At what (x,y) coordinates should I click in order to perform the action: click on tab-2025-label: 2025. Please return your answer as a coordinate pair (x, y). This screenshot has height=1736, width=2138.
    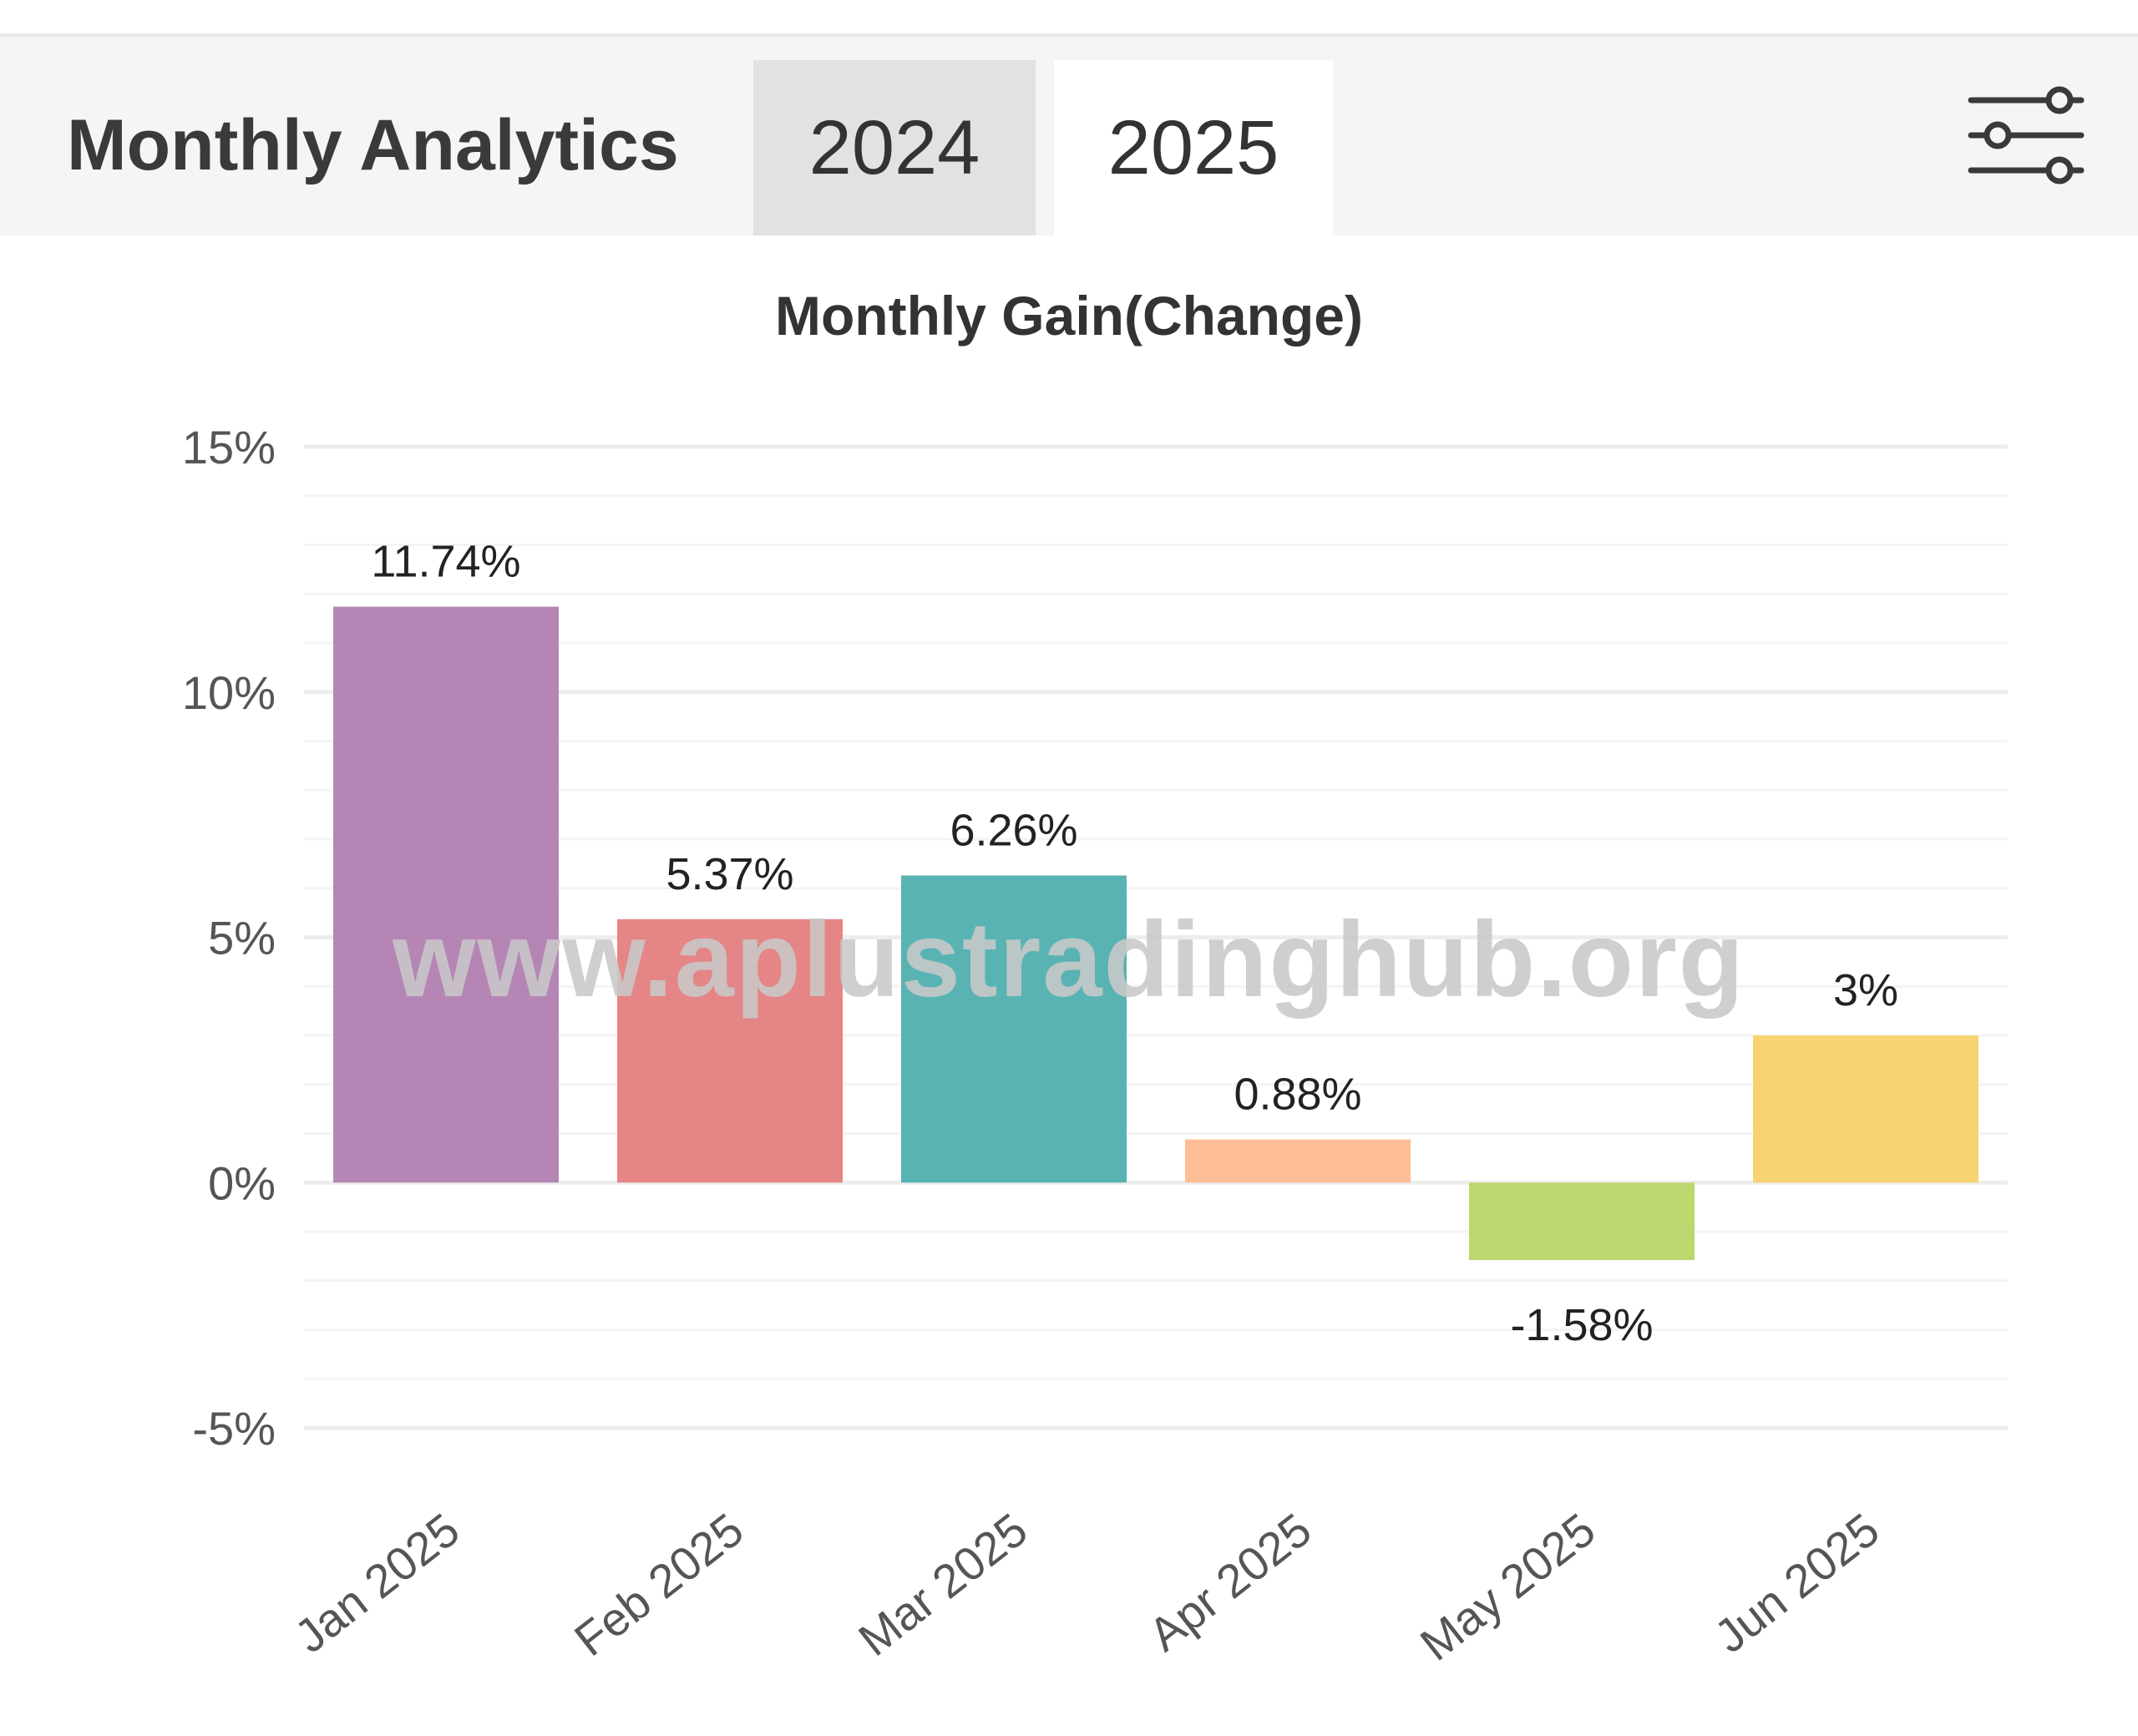
    Looking at the image, I should click on (1193, 147).